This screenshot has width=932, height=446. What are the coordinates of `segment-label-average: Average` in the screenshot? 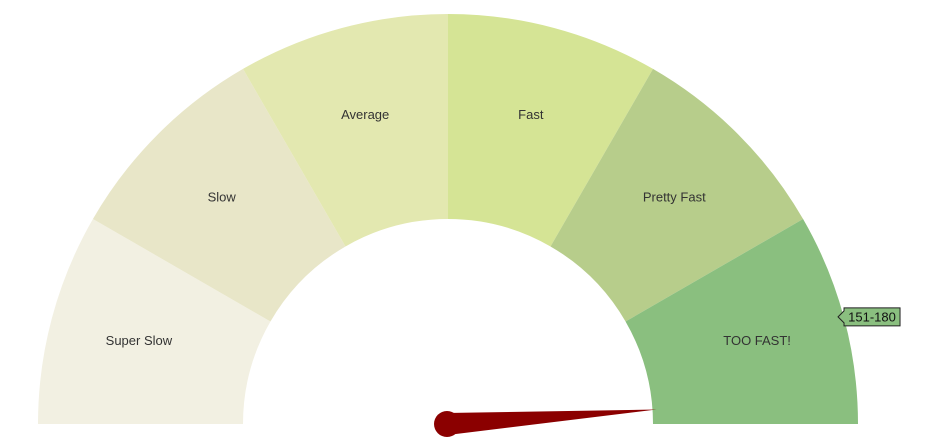 It's located at (365, 114).